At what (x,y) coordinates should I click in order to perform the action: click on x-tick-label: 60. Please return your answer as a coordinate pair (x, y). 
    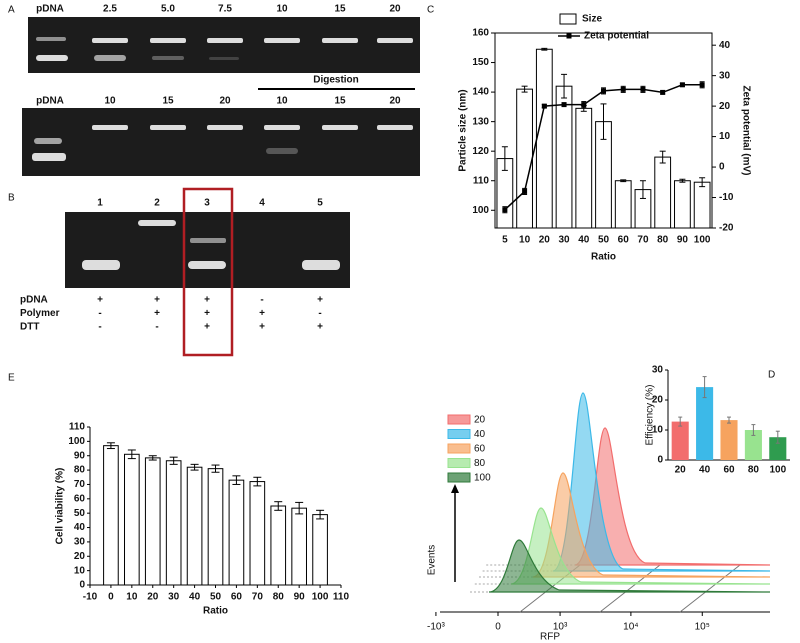
    Looking at the image, I should click on (237, 597).